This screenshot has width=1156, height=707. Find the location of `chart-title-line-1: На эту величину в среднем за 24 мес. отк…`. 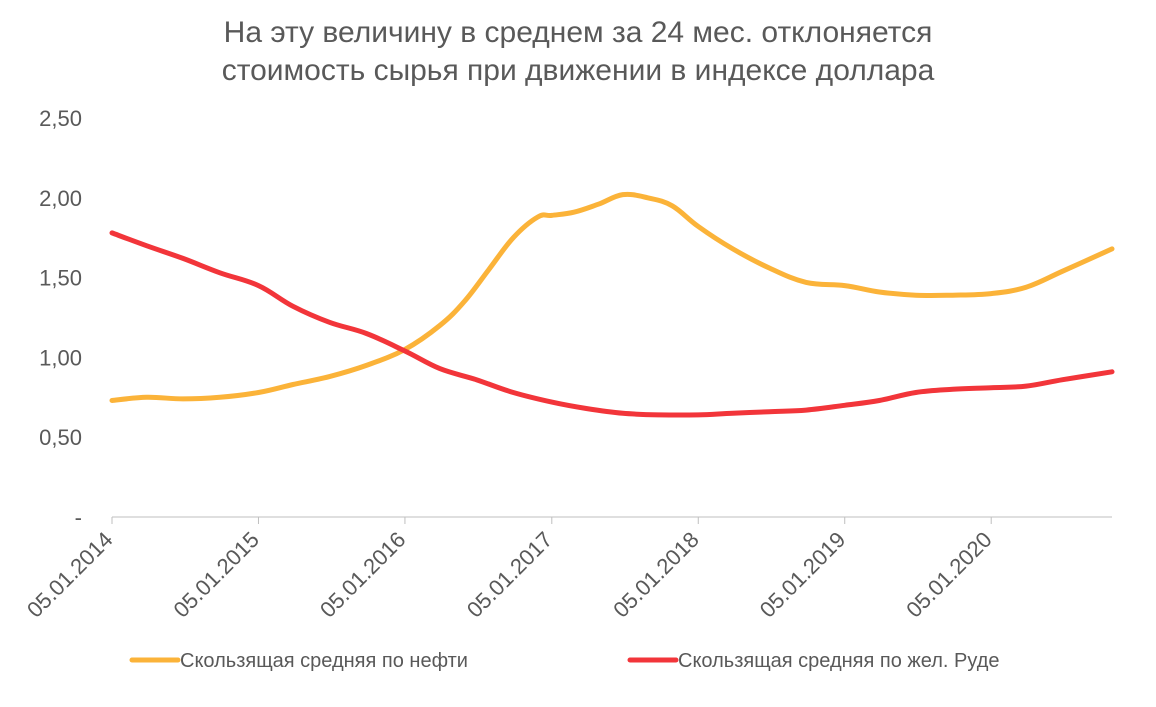

chart-title-line-1: На эту величину в среднем за 24 мес. отк… is located at coordinates (578, 32).